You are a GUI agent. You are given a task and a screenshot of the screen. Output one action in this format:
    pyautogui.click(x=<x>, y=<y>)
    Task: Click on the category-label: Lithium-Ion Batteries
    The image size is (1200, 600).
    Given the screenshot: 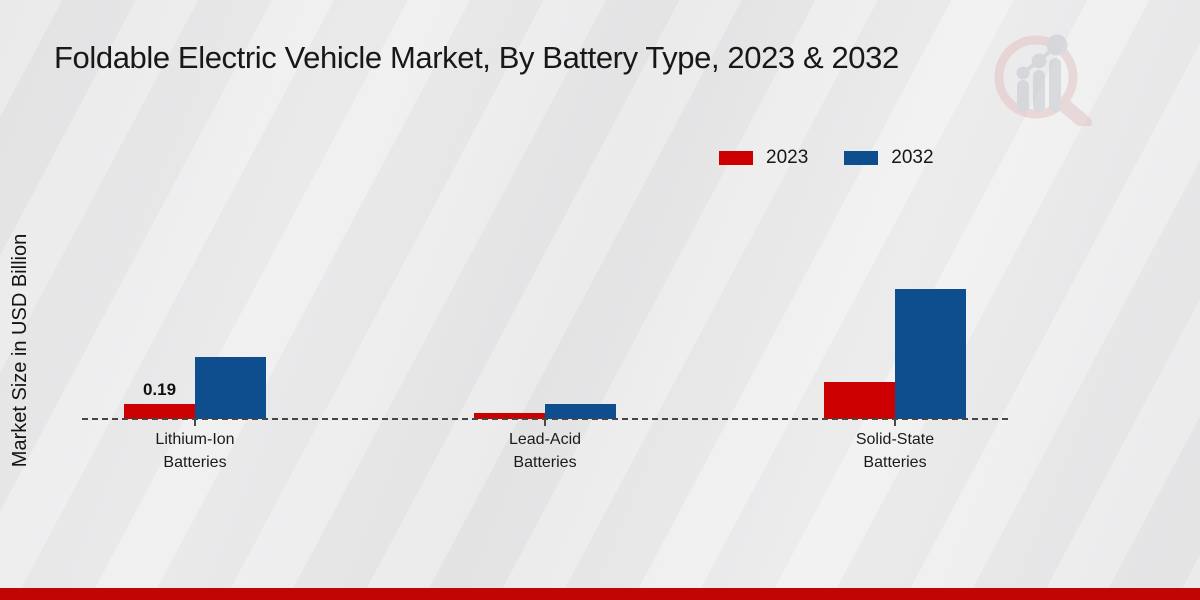 What is the action you would take?
    pyautogui.click(x=195, y=451)
    